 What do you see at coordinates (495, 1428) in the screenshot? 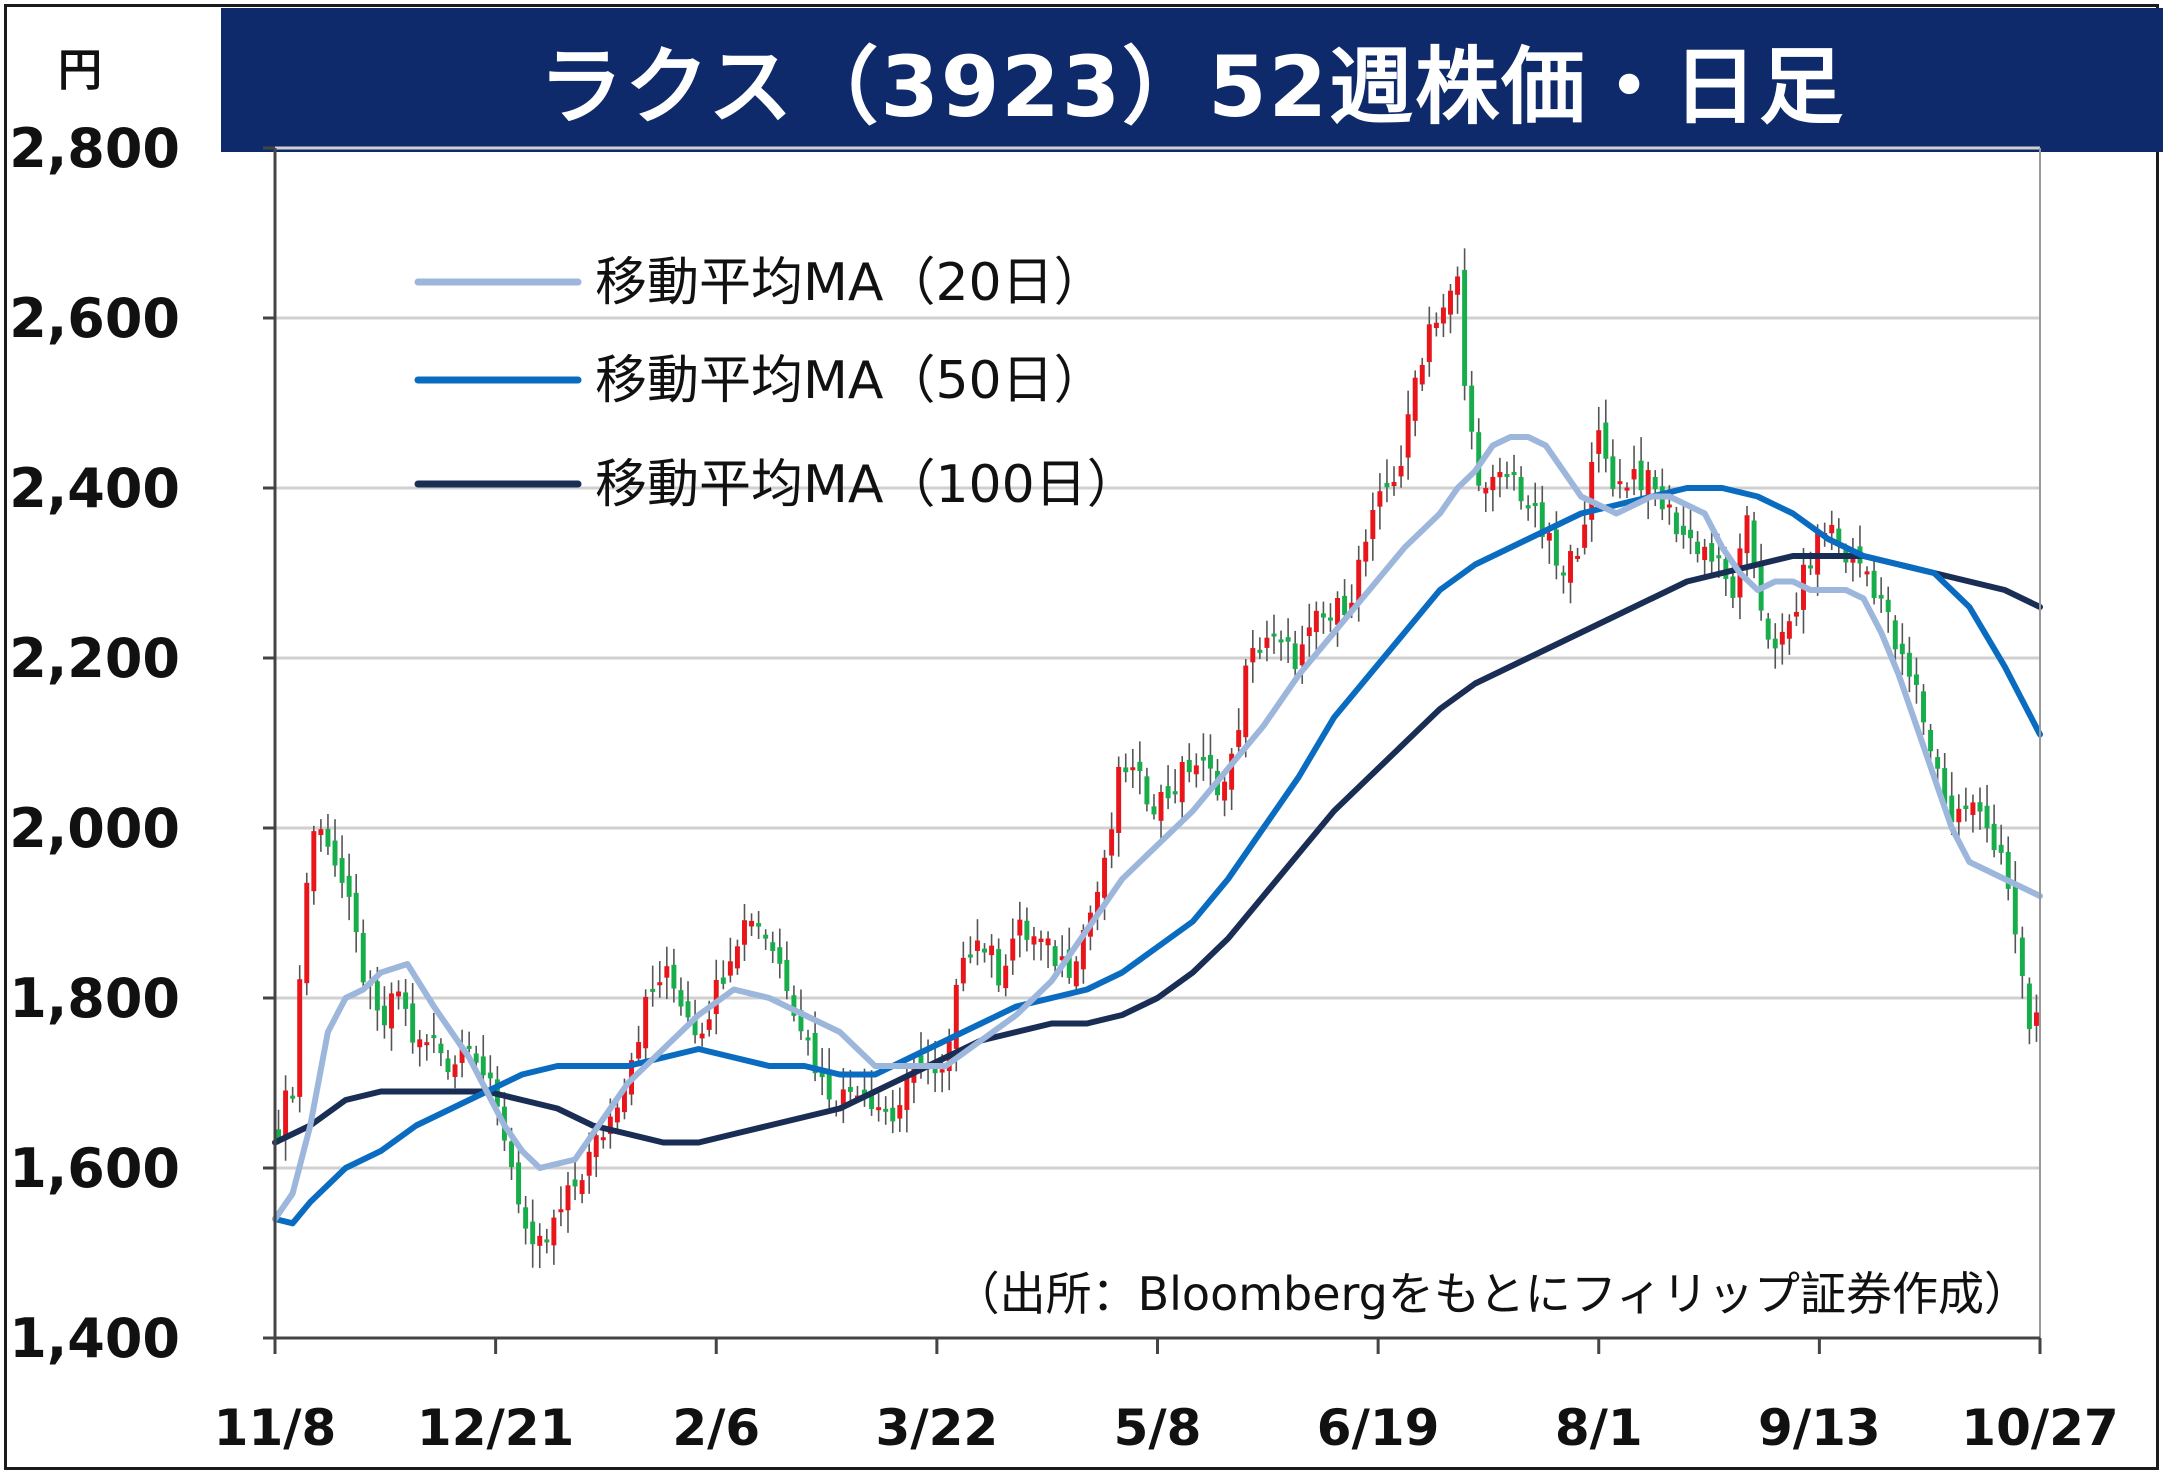
I see `x-tick-label: 12/21` at bounding box center [495, 1428].